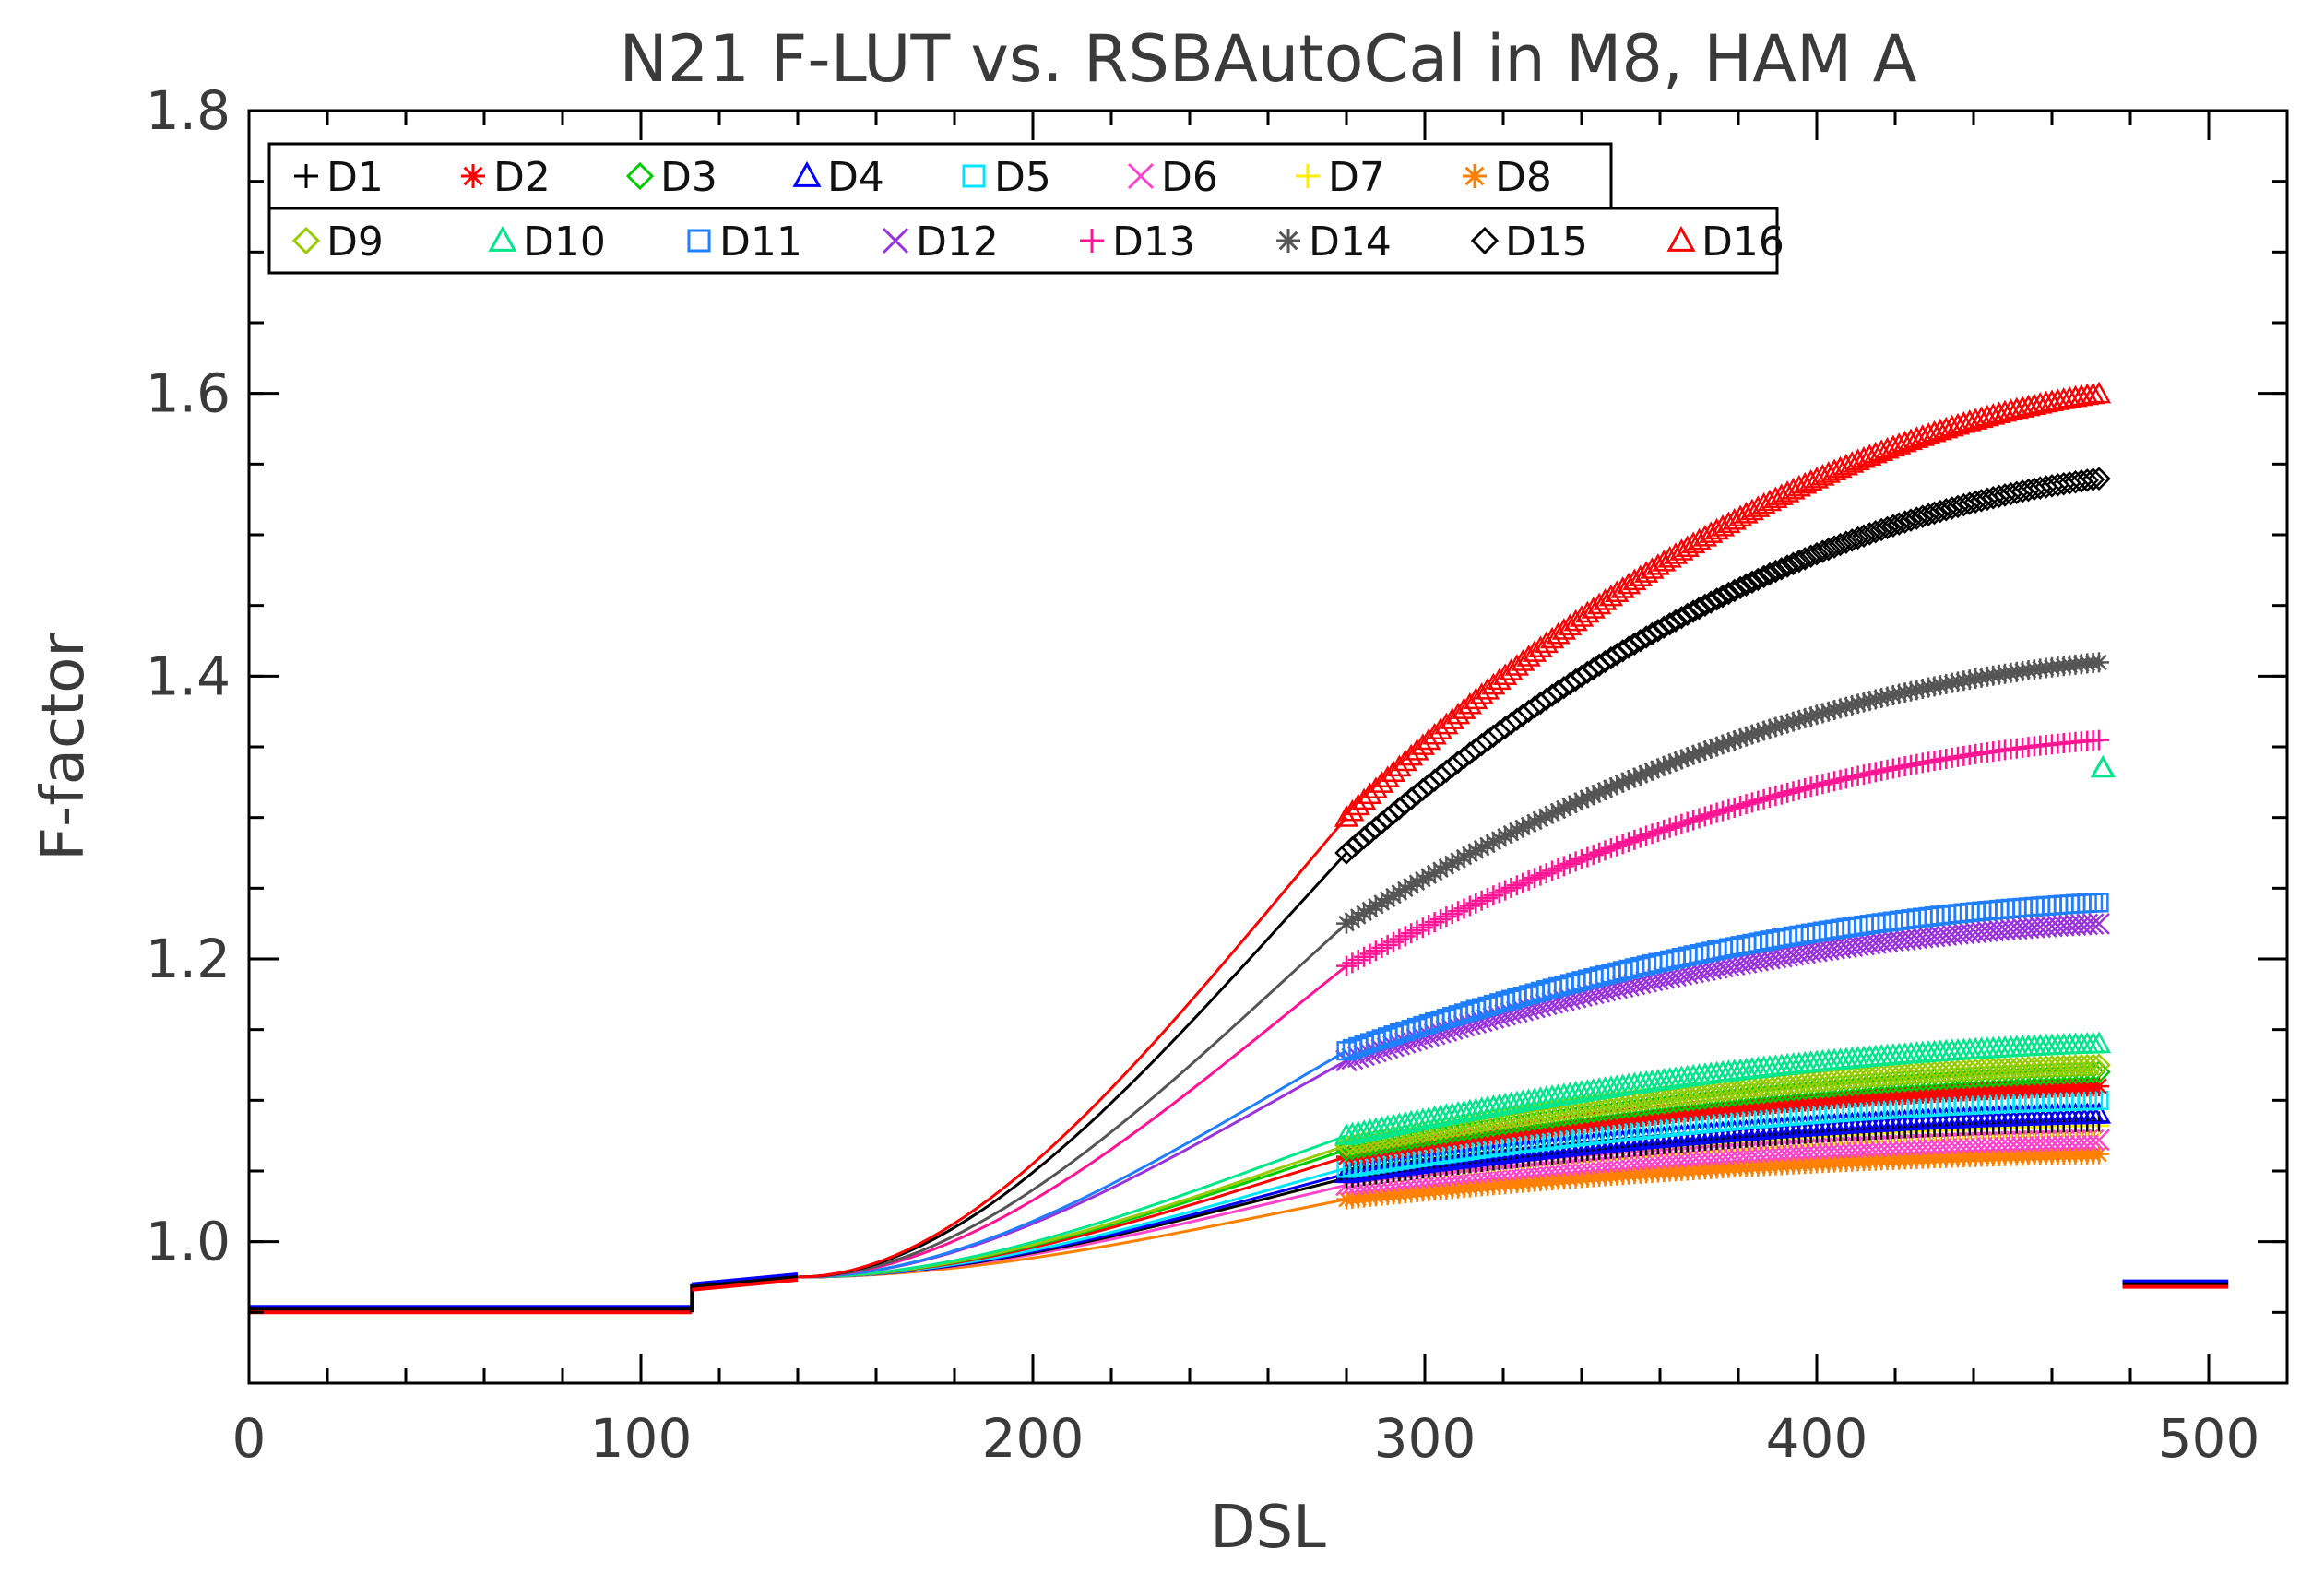  Describe the element at coordinates (1025, 208) in the screenshot. I see `legend: D1 D2 D3 D4 D5 D6 D7 D8 D9 D10 D11 D12 D13 D14 D15 D16` at that location.